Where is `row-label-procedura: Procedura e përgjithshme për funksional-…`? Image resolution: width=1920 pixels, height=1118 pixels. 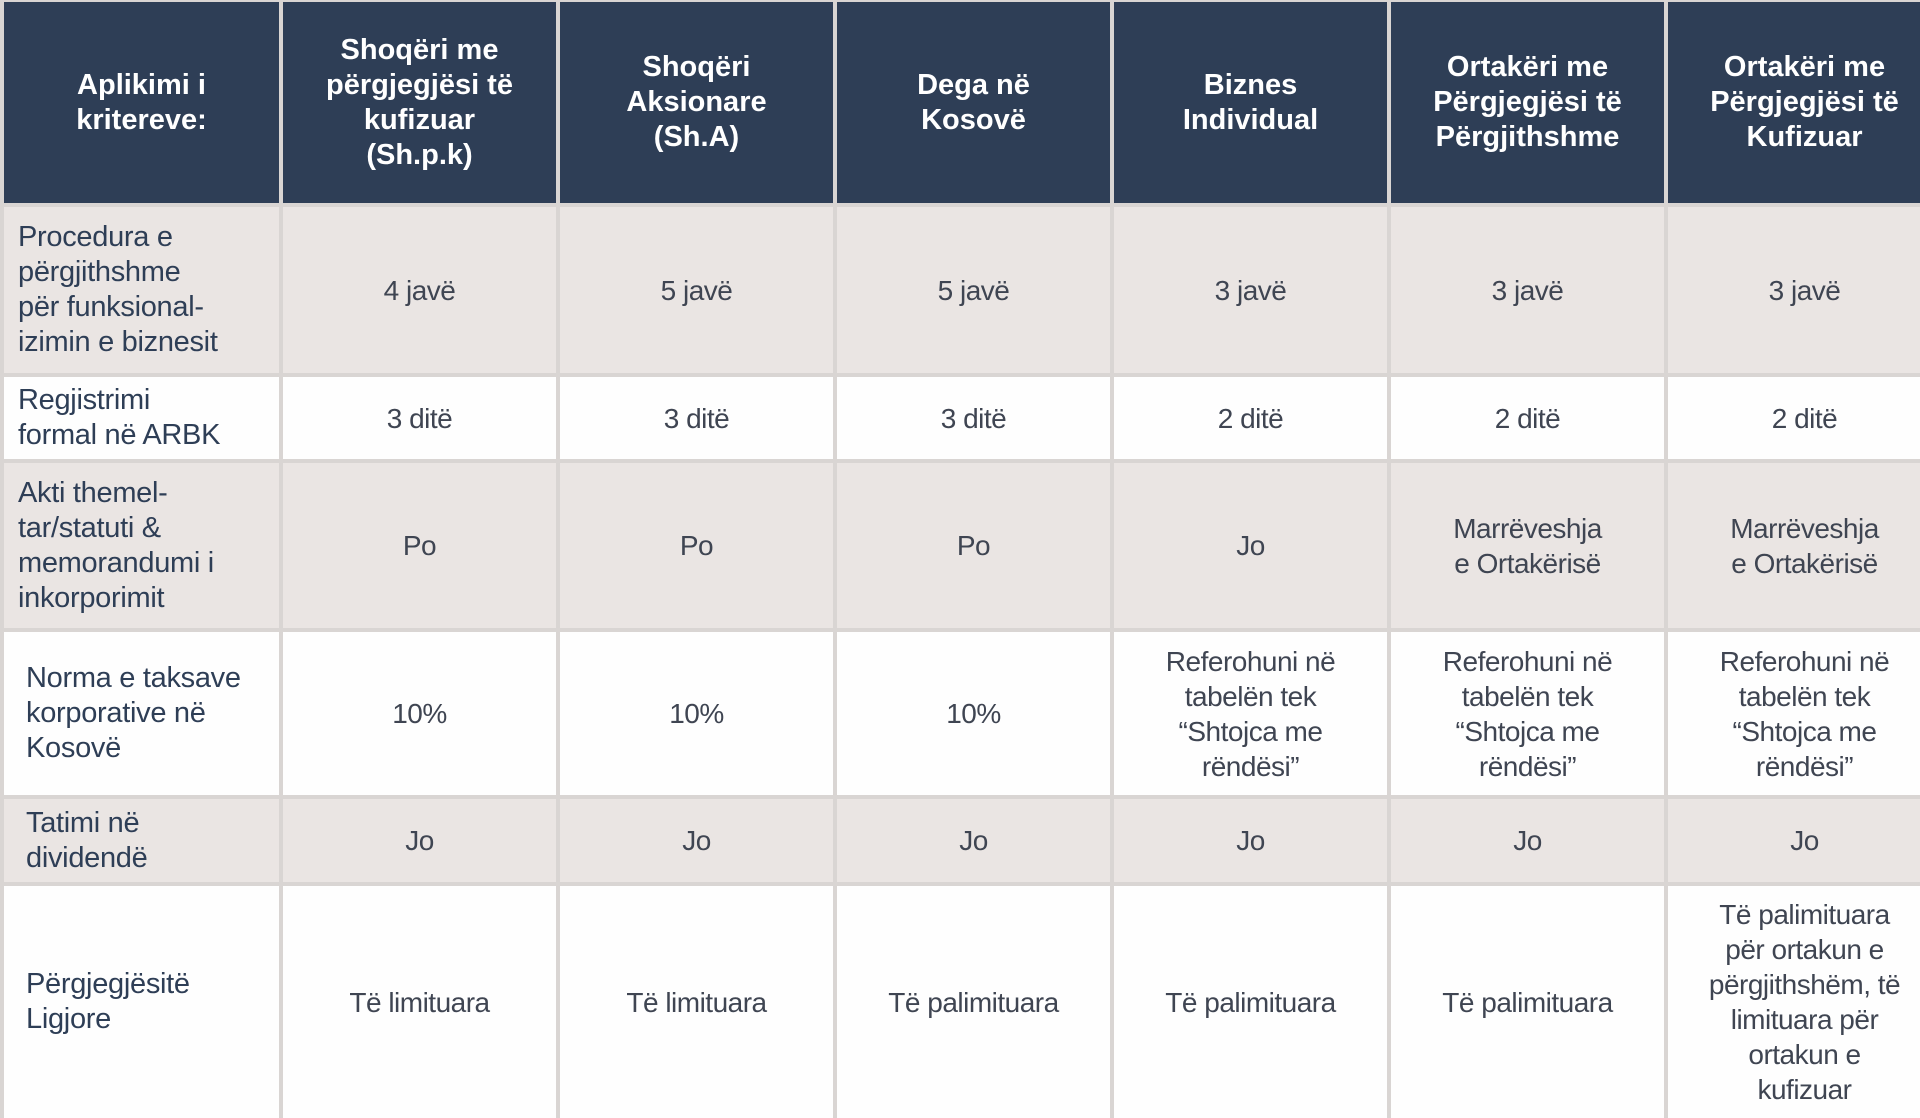
row-label-procedura: Procedura e përgjithshme për funksional-… is located at coordinates (141, 290).